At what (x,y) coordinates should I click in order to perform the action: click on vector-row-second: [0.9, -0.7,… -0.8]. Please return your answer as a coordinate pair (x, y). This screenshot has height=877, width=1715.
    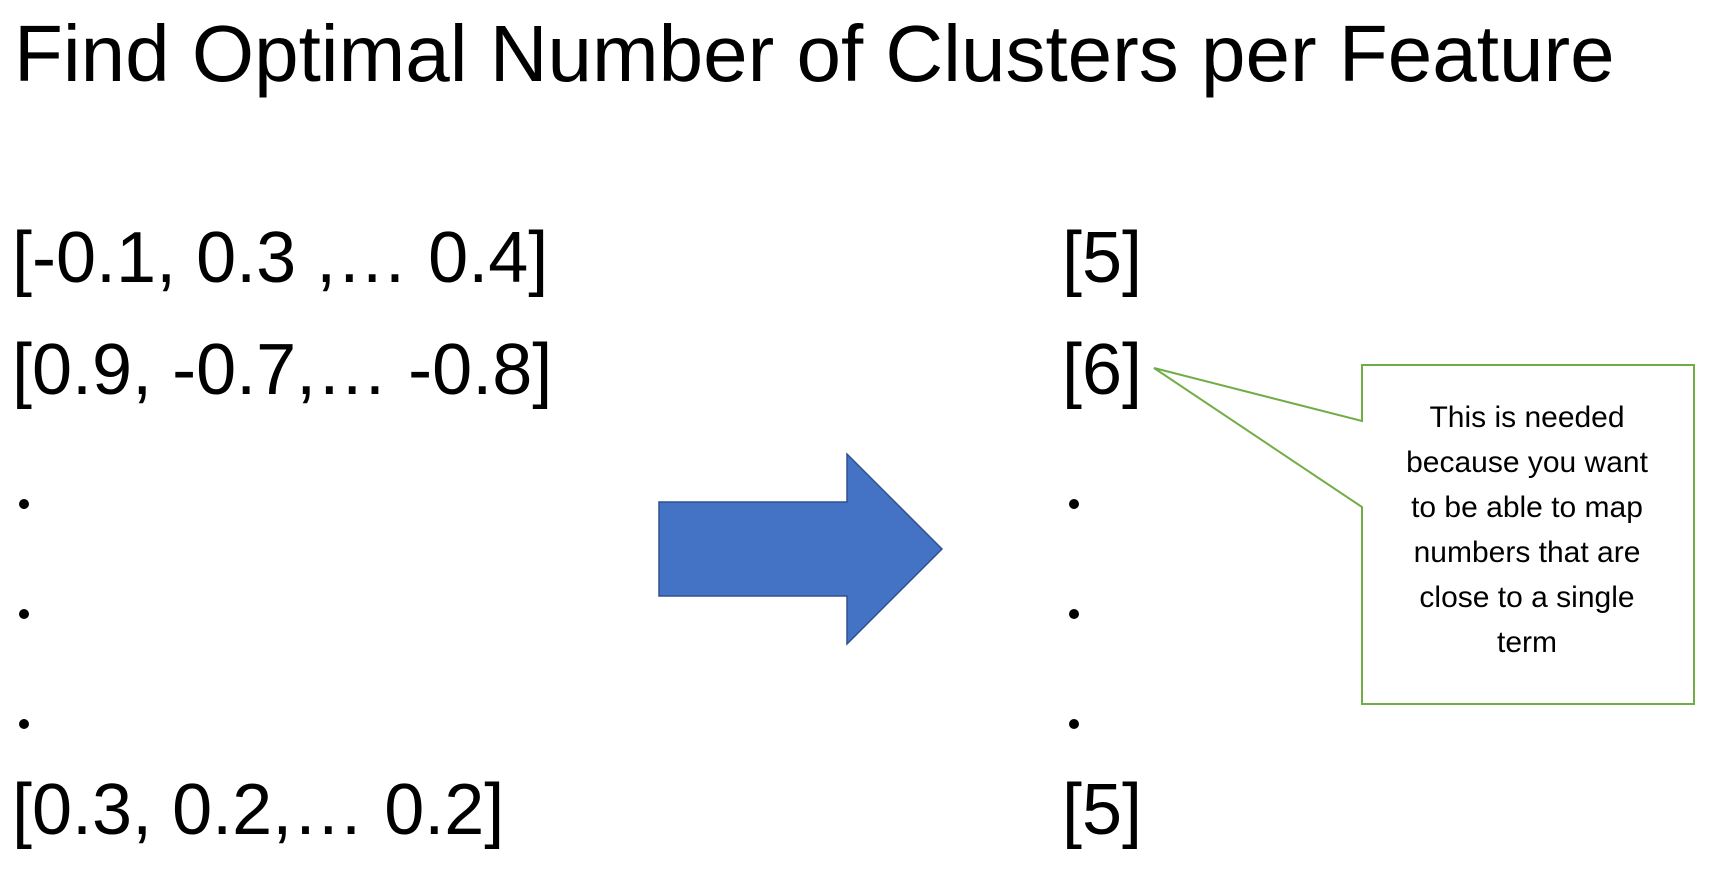
    Looking at the image, I should click on (282, 370).